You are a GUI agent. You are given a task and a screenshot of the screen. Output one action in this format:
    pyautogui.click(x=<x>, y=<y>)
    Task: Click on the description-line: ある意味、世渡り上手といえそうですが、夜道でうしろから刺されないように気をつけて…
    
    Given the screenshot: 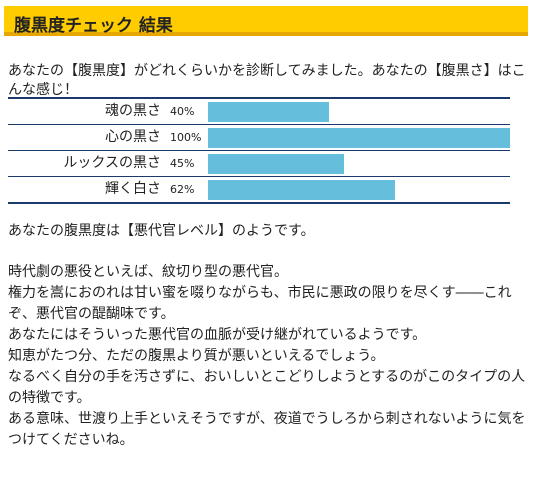 What is the action you would take?
    pyautogui.click(x=267, y=429)
    